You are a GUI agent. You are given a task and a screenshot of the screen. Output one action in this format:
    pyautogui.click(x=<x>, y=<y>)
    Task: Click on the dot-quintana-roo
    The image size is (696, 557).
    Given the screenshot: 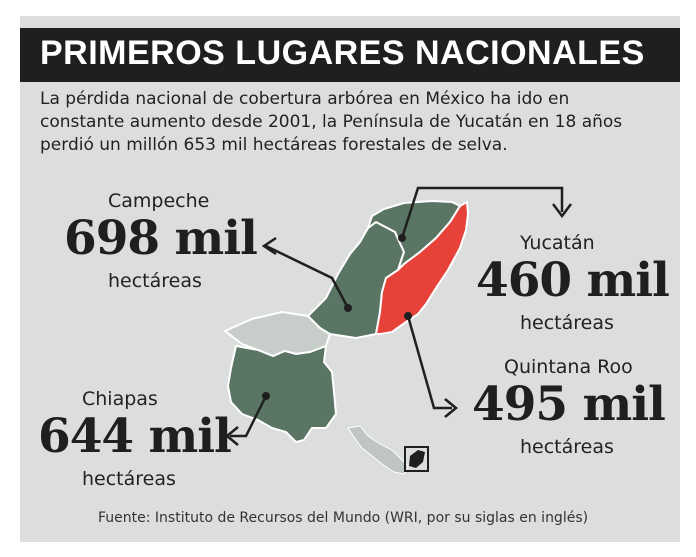 What is the action you would take?
    pyautogui.click(x=408, y=316)
    